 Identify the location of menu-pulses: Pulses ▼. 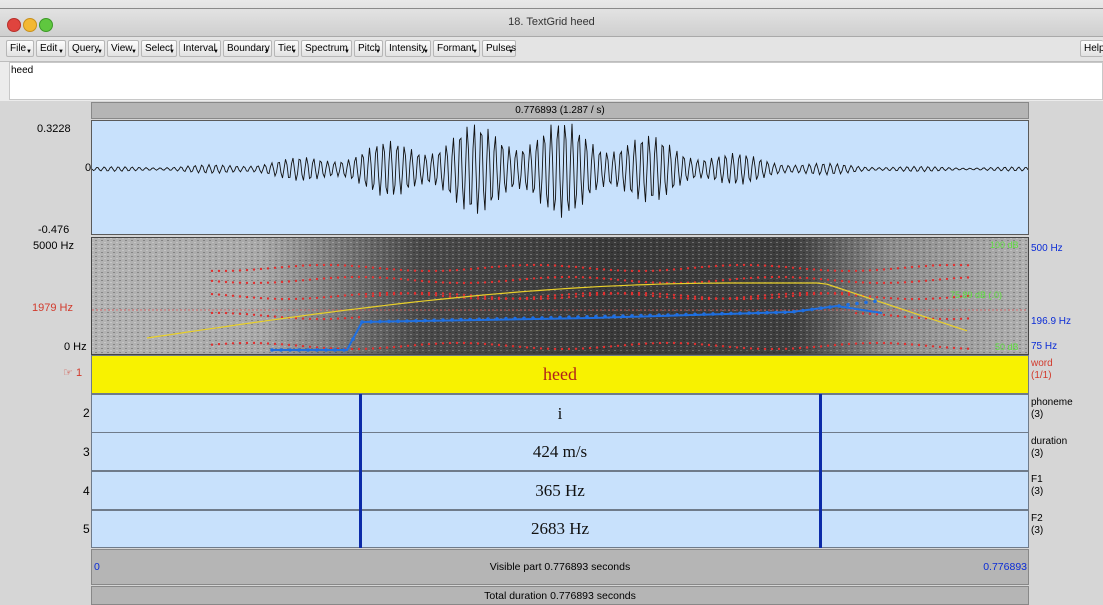
(499, 48).